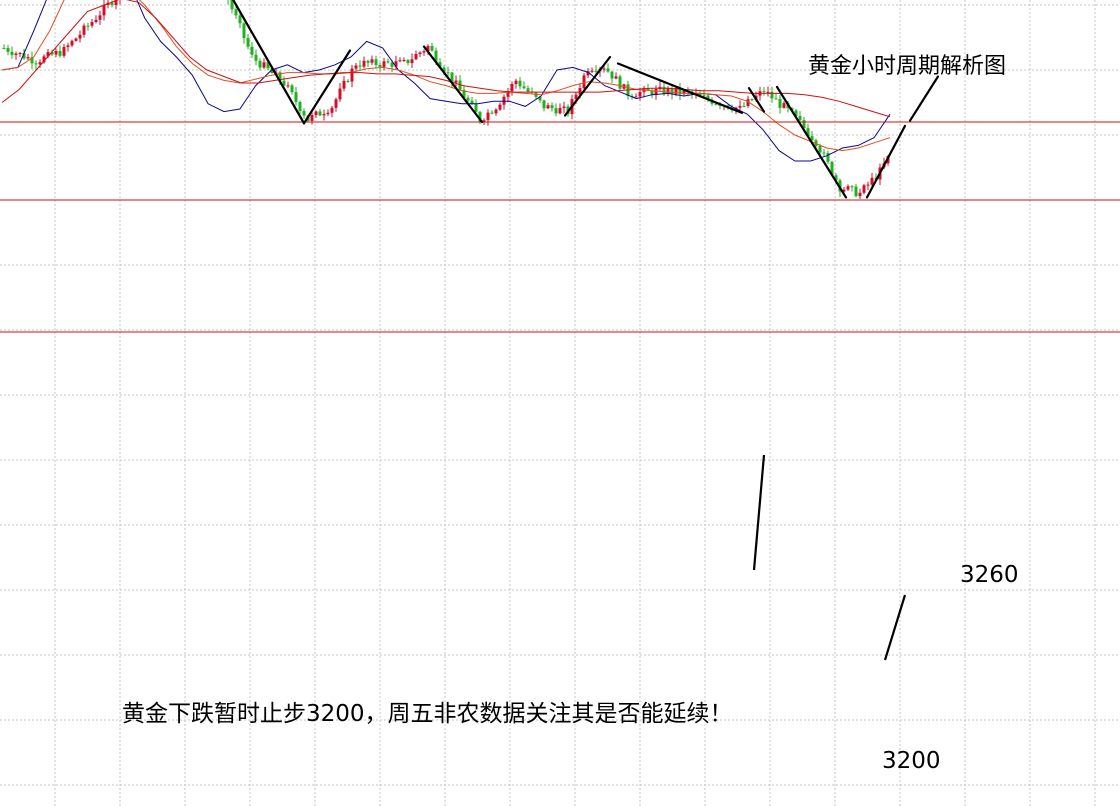 The height and width of the screenshot is (806, 1120). I want to click on level-label-3260: 3260, so click(989, 575).